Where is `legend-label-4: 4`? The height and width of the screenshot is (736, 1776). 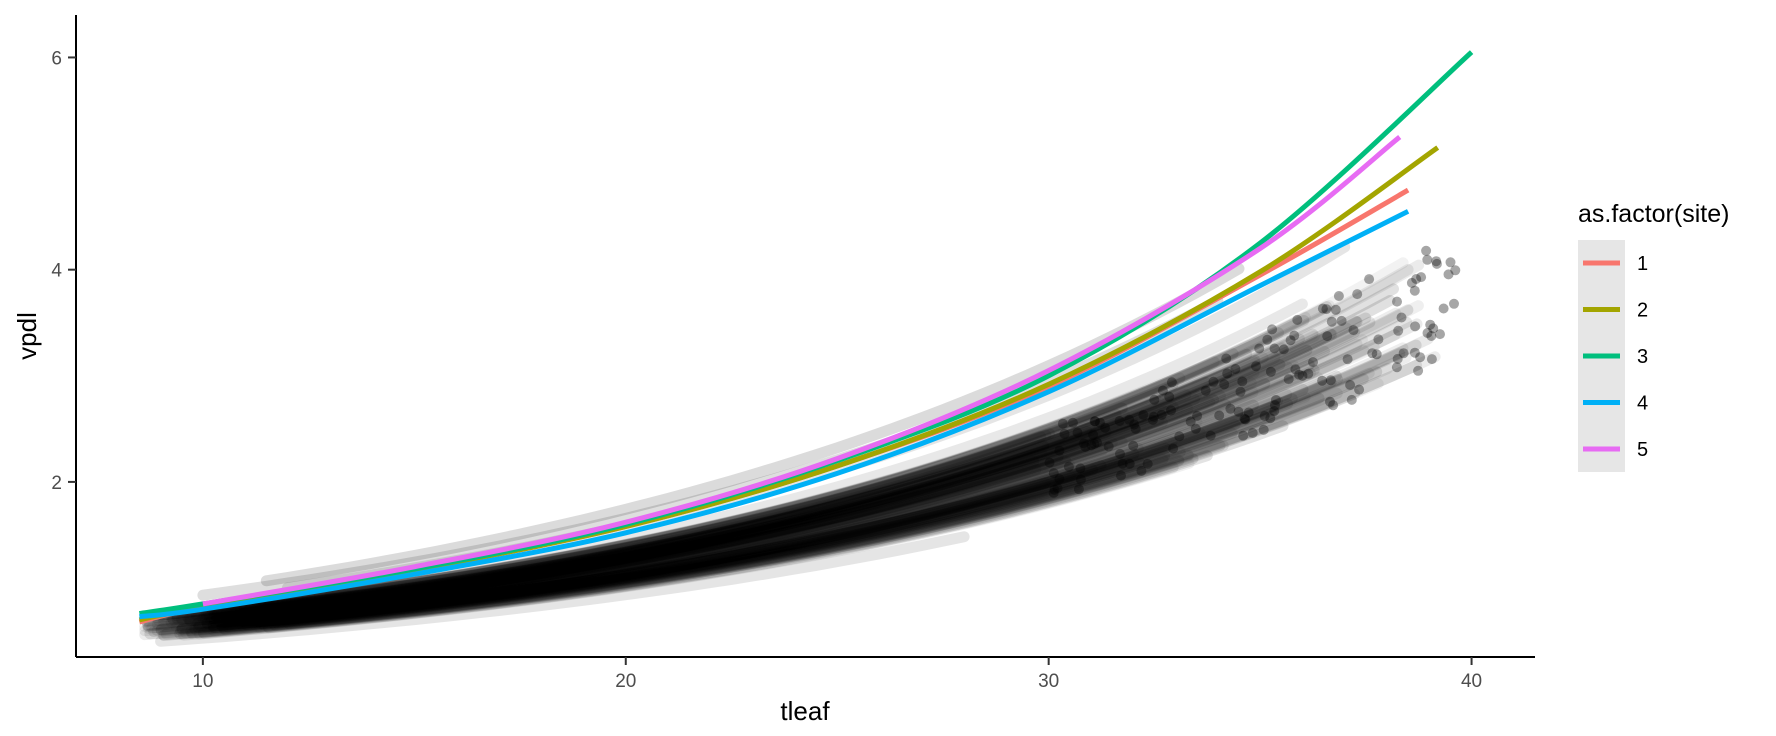 legend-label-4: 4 is located at coordinates (1642, 404).